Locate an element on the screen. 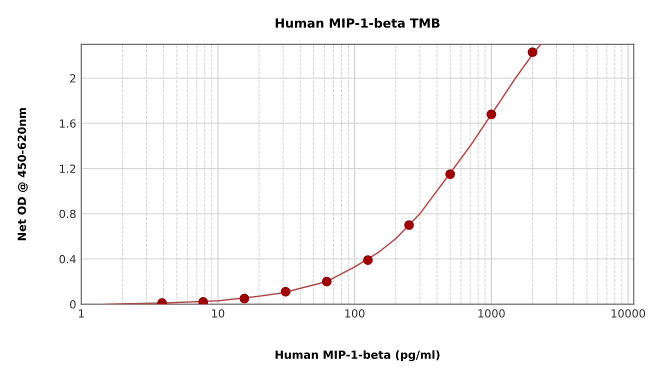 This screenshot has width=650, height=385. y-tick-label: 0.4 is located at coordinates (67, 259).